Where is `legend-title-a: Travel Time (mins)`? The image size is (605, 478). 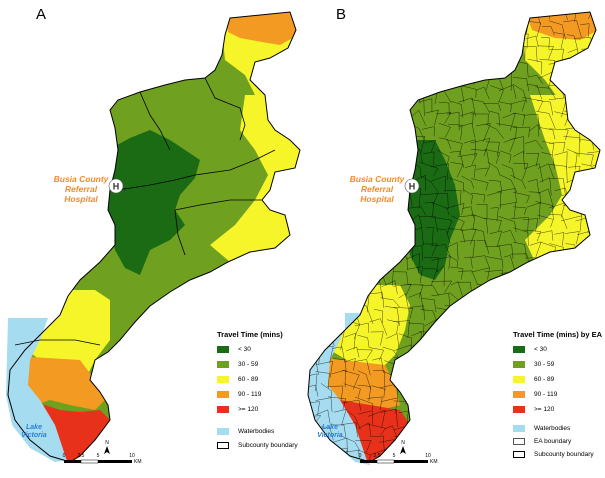
legend-title-a: Travel Time (mins) is located at coordinates (250, 334).